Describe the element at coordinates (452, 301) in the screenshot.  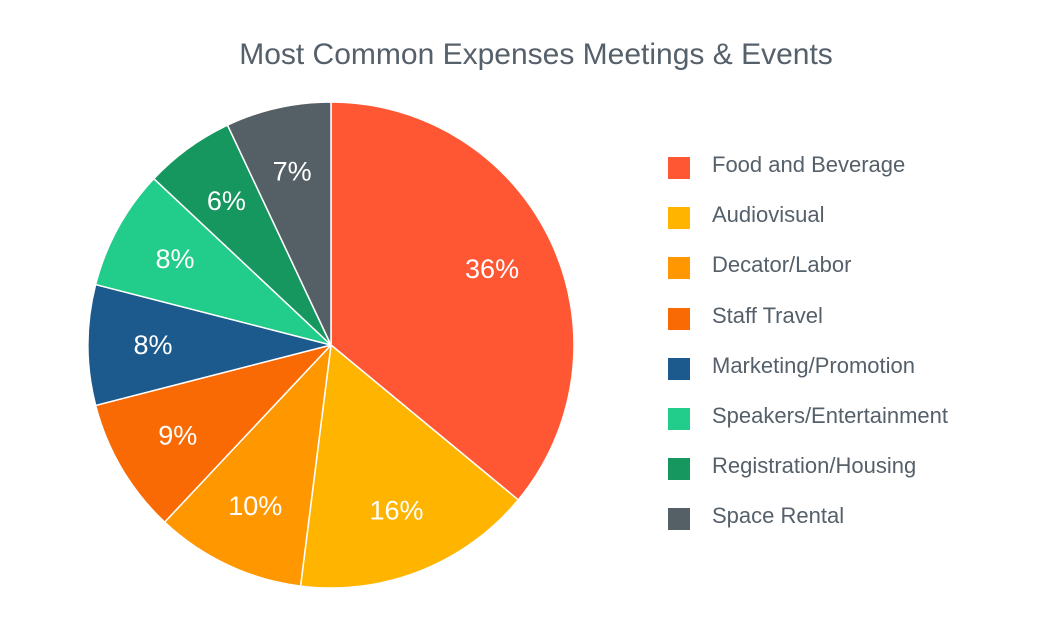
I see `pie-slice-food-and-beverage` at that location.